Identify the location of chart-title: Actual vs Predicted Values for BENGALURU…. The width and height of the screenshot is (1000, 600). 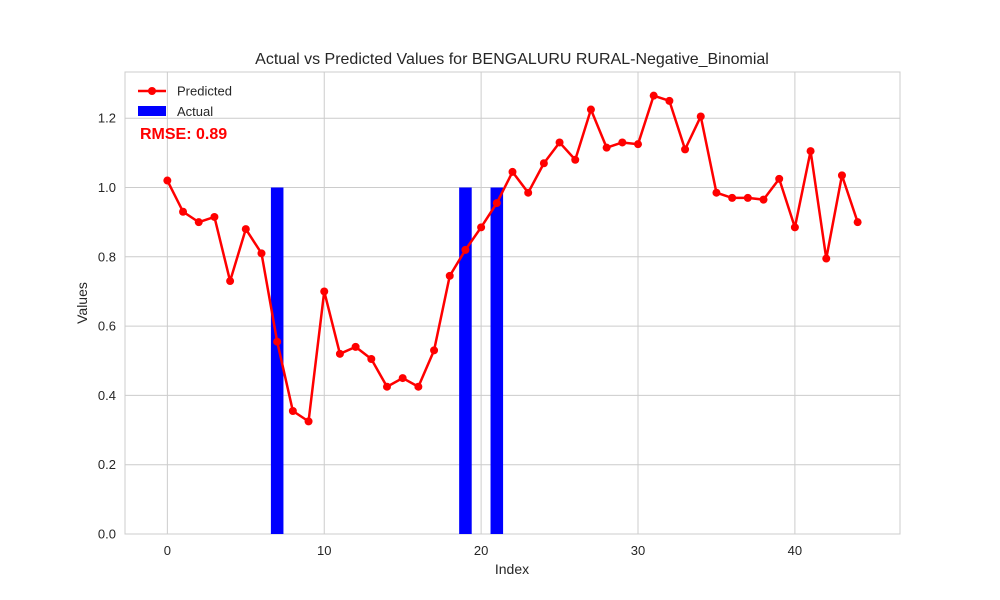
(512, 59).